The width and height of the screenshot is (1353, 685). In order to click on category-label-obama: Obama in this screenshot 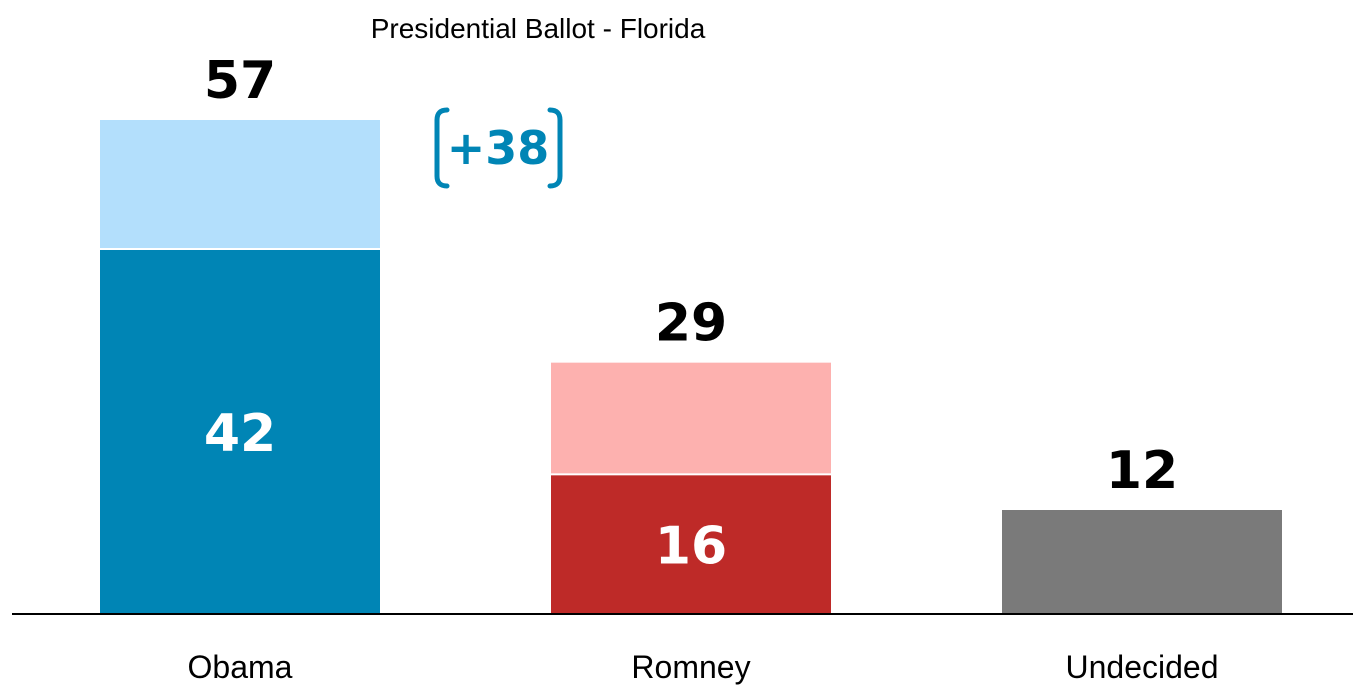, I will do `click(240, 667)`.